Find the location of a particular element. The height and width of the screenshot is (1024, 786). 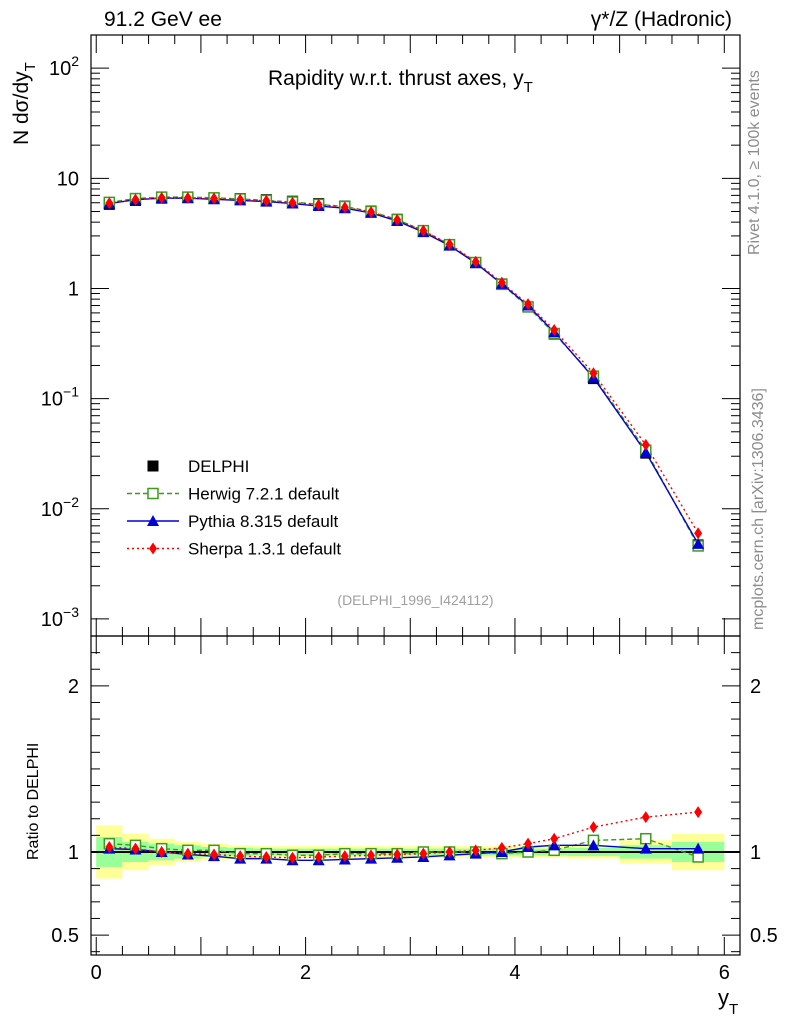

legend-label: Pythia 8.315 default is located at coordinates (263, 521).